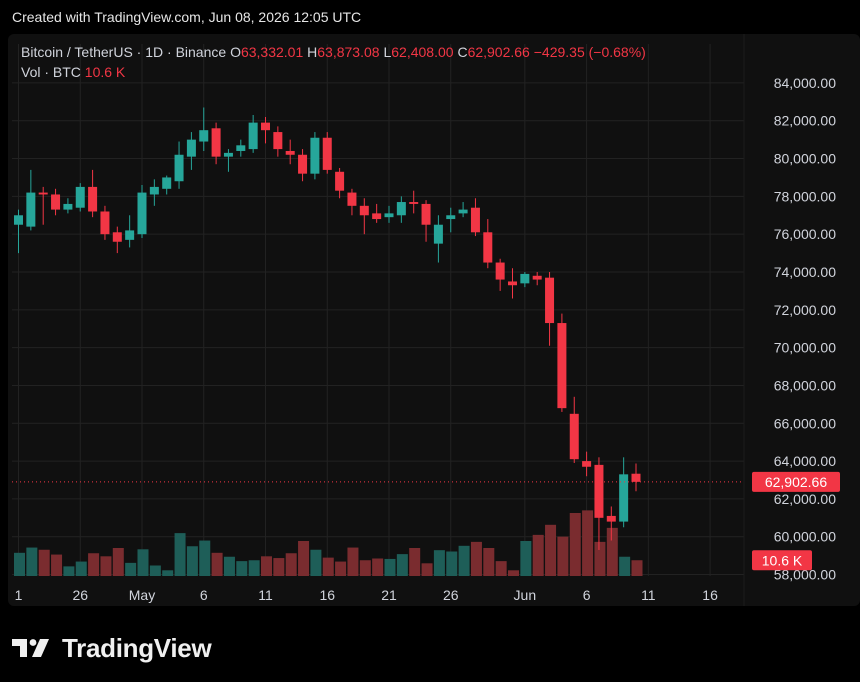 This screenshot has width=860, height=682. I want to click on y-tick-label: 72,000.00, so click(805, 310).